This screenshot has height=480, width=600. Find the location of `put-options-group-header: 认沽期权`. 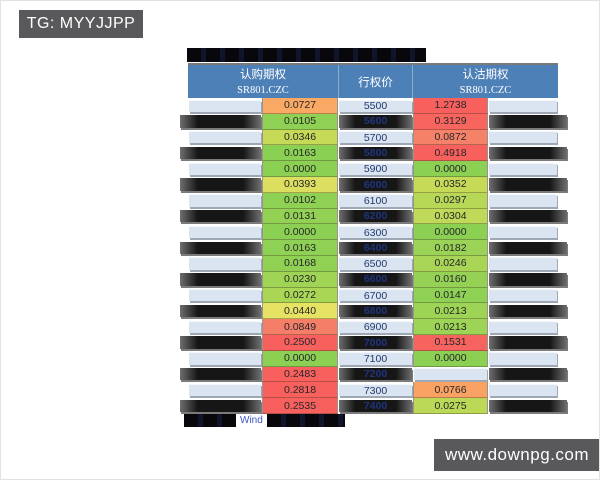

put-options-group-header: 认沽期权 is located at coordinates (485, 74).